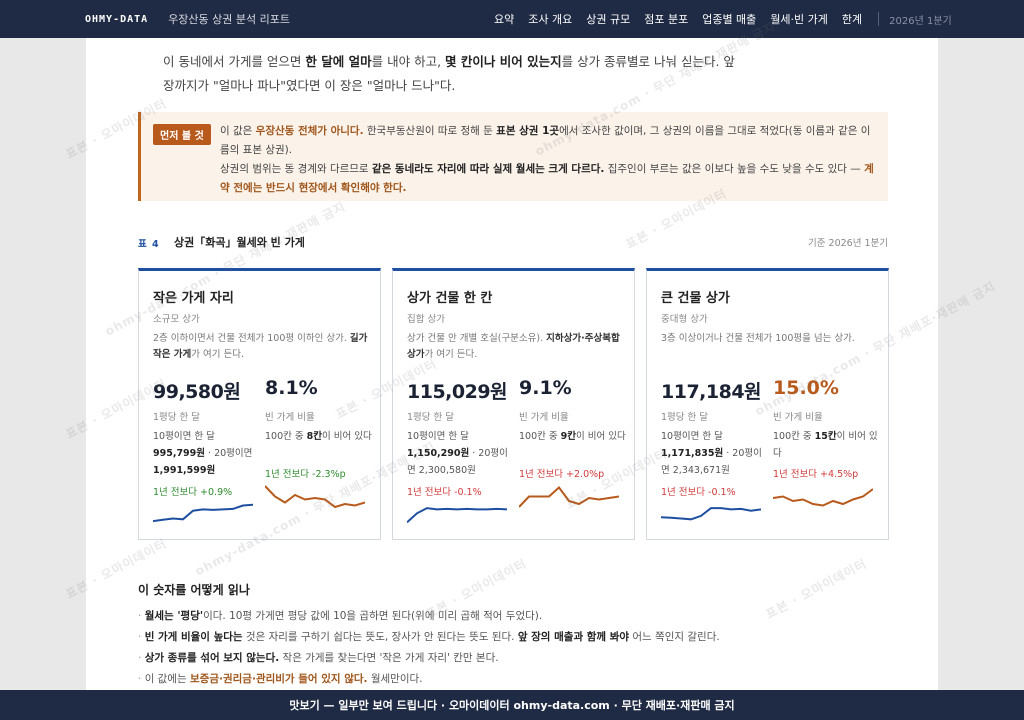 The width and height of the screenshot is (1024, 720). I want to click on rent-detail: 10평이면 한 달 995,799원 · 20평이면 1,991,599원, so click(203, 453).